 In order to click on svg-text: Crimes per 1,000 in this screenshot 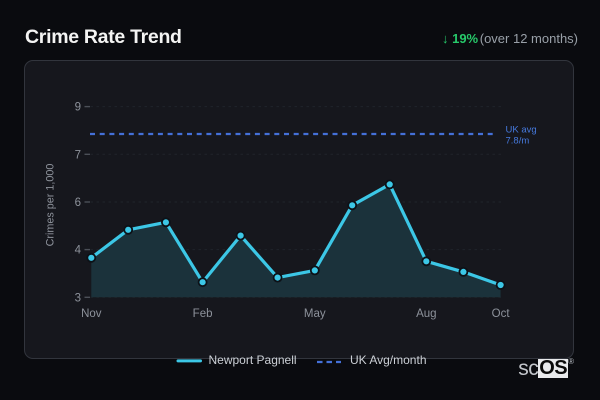, I will do `click(51, 205)`.